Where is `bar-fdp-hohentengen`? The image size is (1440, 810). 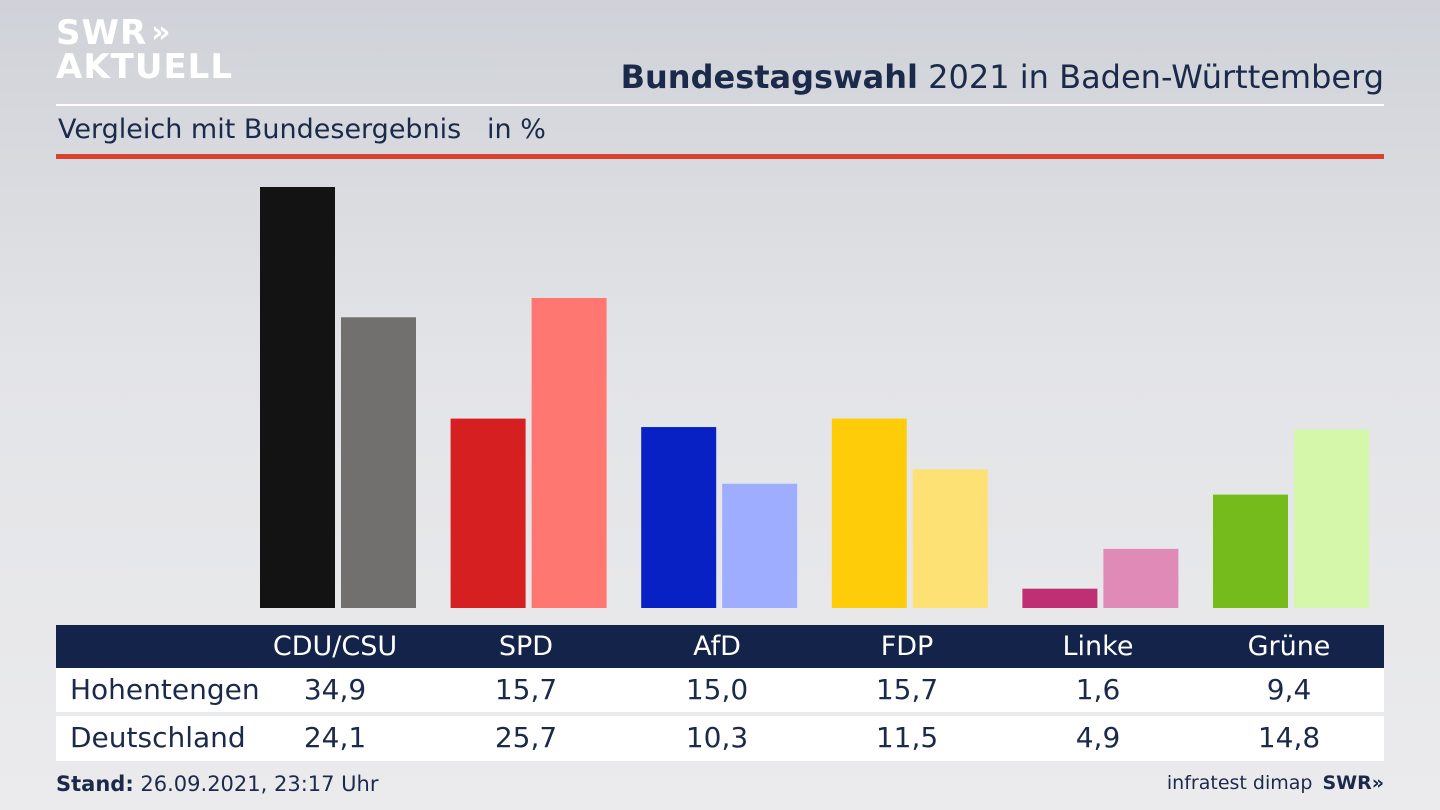 bar-fdp-hohentengen is located at coordinates (869, 513).